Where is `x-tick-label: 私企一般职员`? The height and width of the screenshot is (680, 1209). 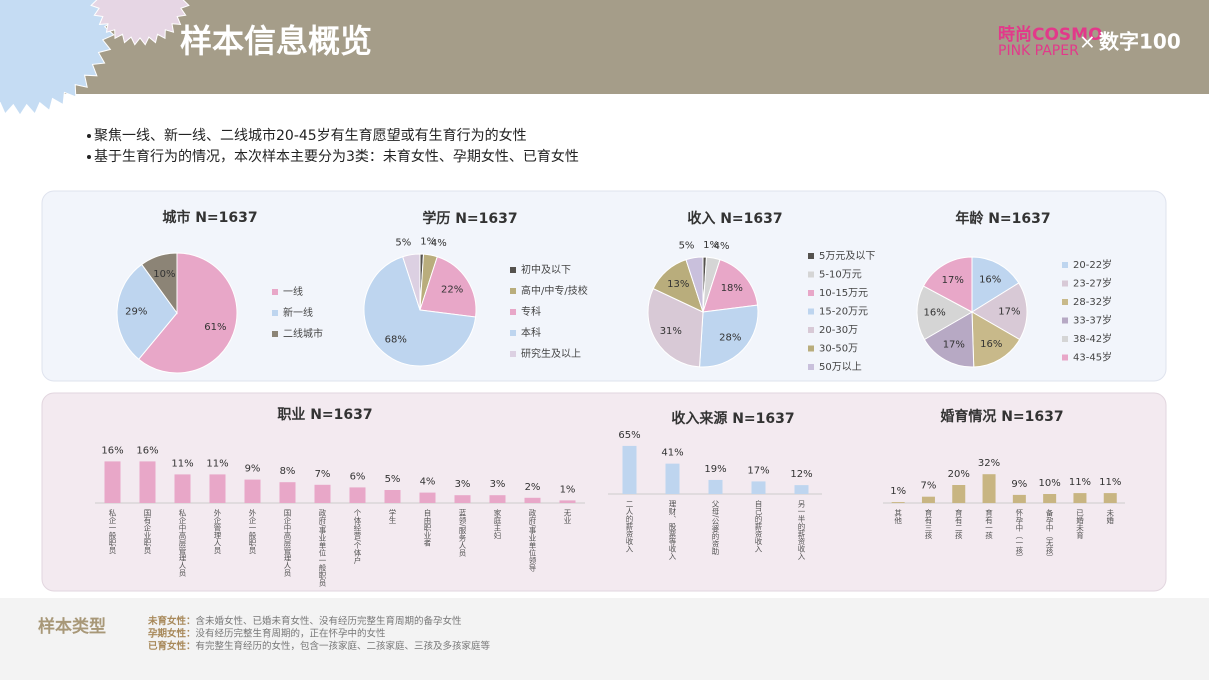
x-tick-label: 私企一般职员 is located at coordinates (112, 532).